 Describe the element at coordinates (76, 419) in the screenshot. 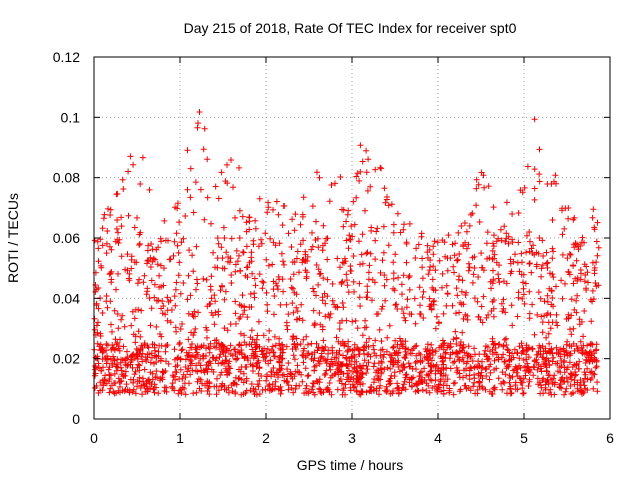

I see `y-tick-label: 0` at that location.